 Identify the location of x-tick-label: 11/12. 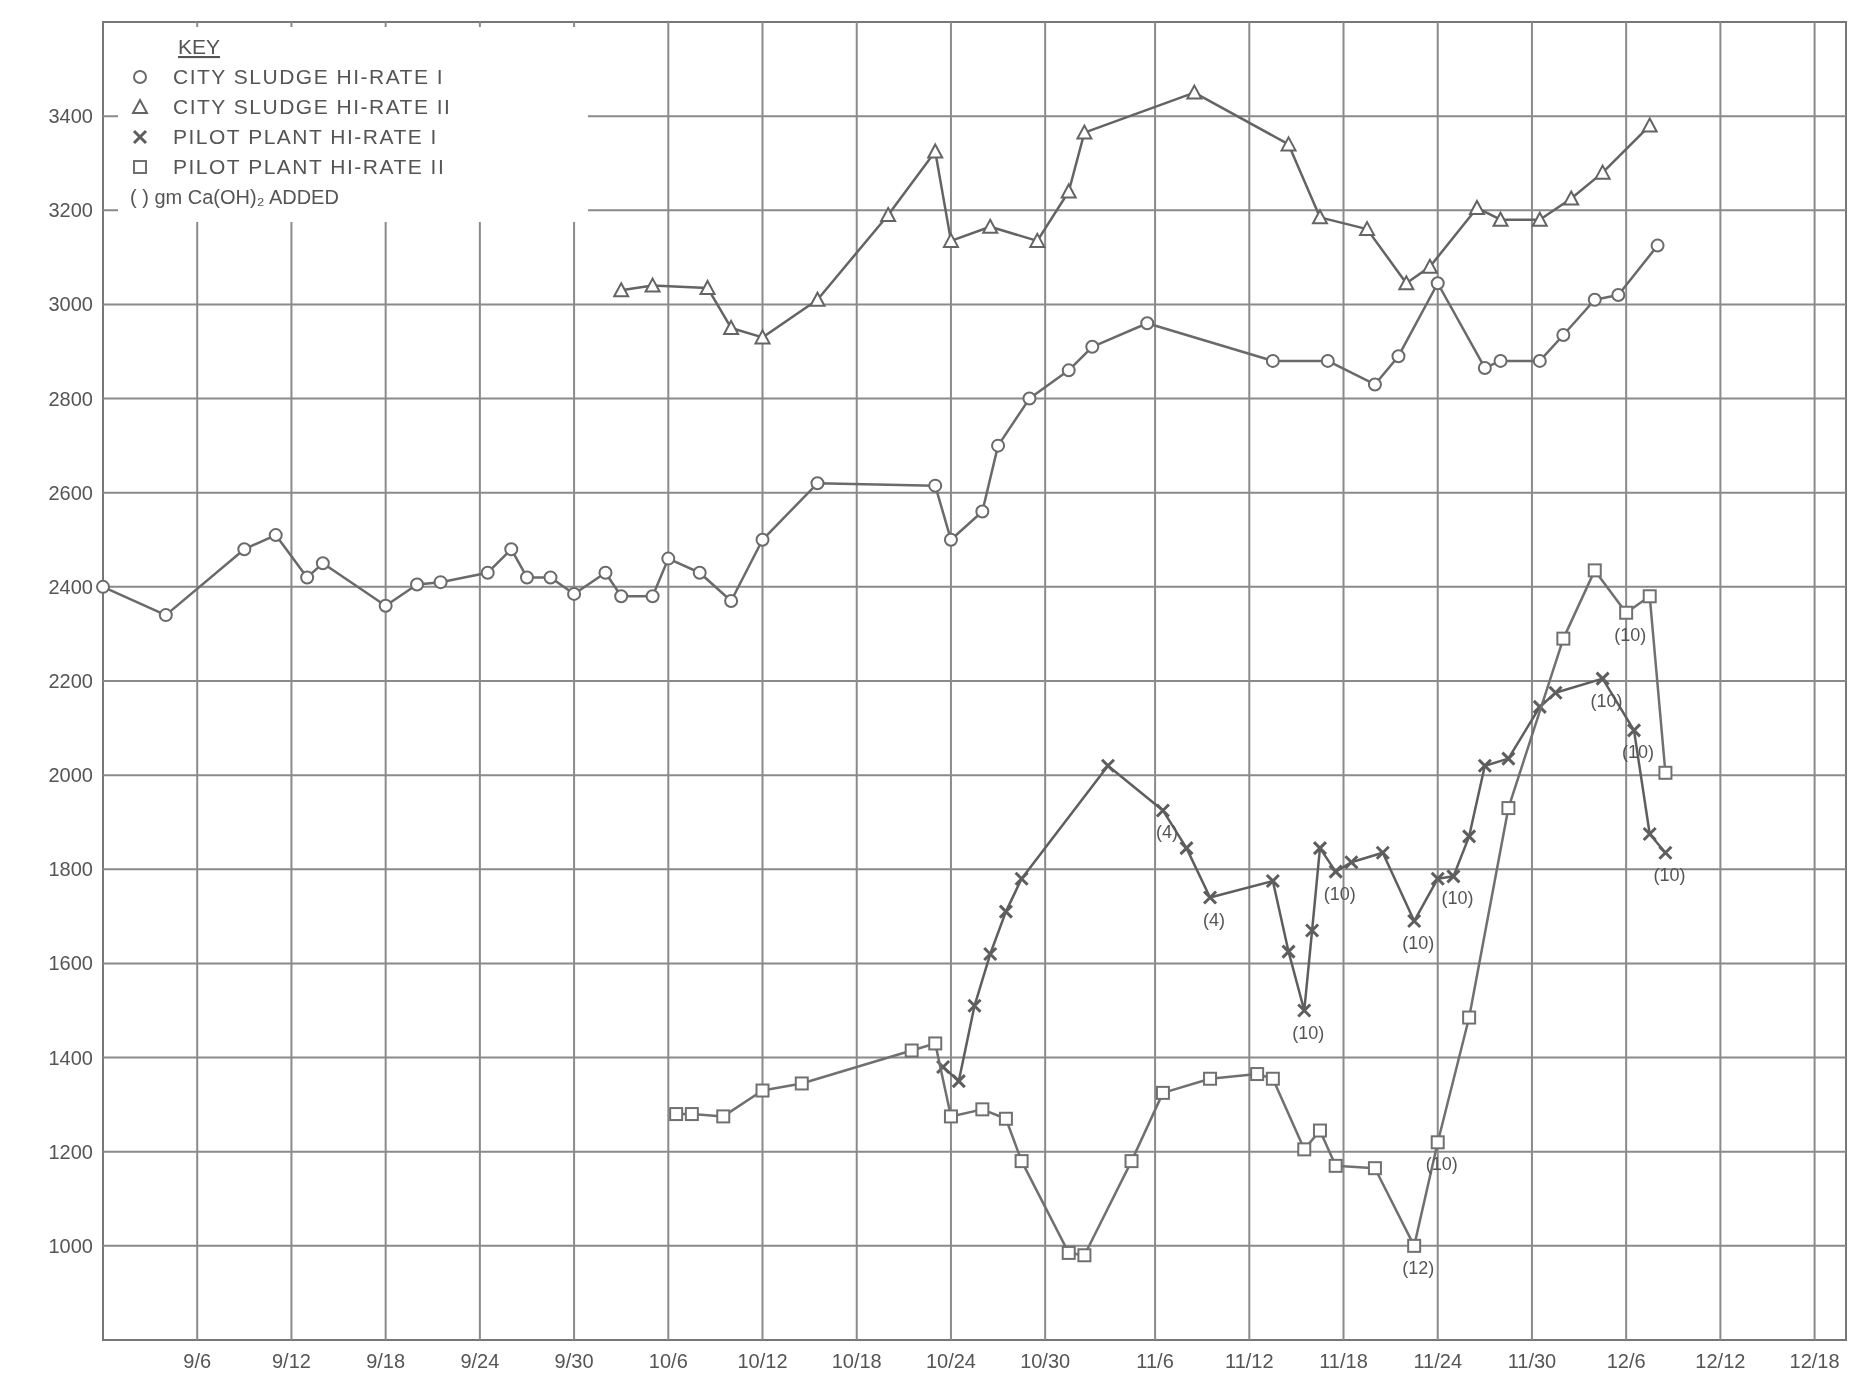
(1249, 1361).